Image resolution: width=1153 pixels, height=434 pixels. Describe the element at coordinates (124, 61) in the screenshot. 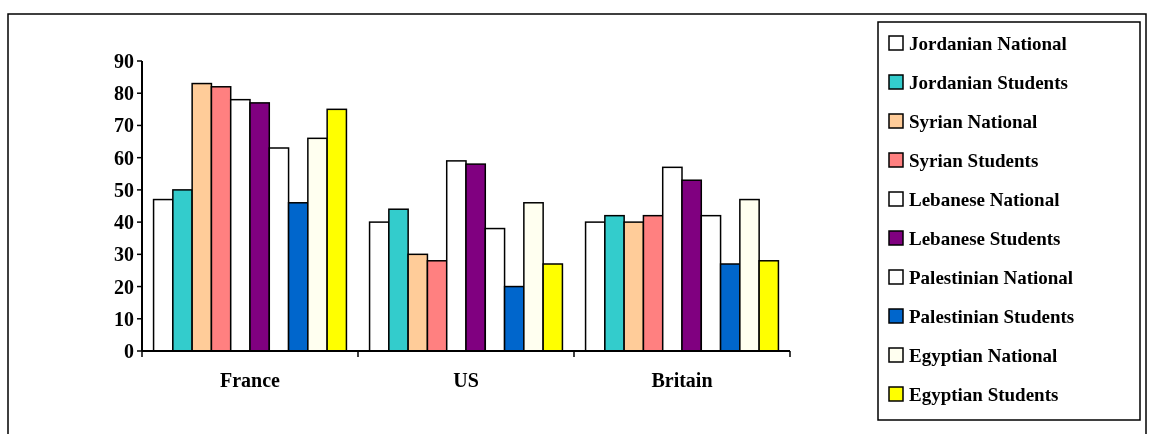

I see `y-tick-label: 90` at that location.